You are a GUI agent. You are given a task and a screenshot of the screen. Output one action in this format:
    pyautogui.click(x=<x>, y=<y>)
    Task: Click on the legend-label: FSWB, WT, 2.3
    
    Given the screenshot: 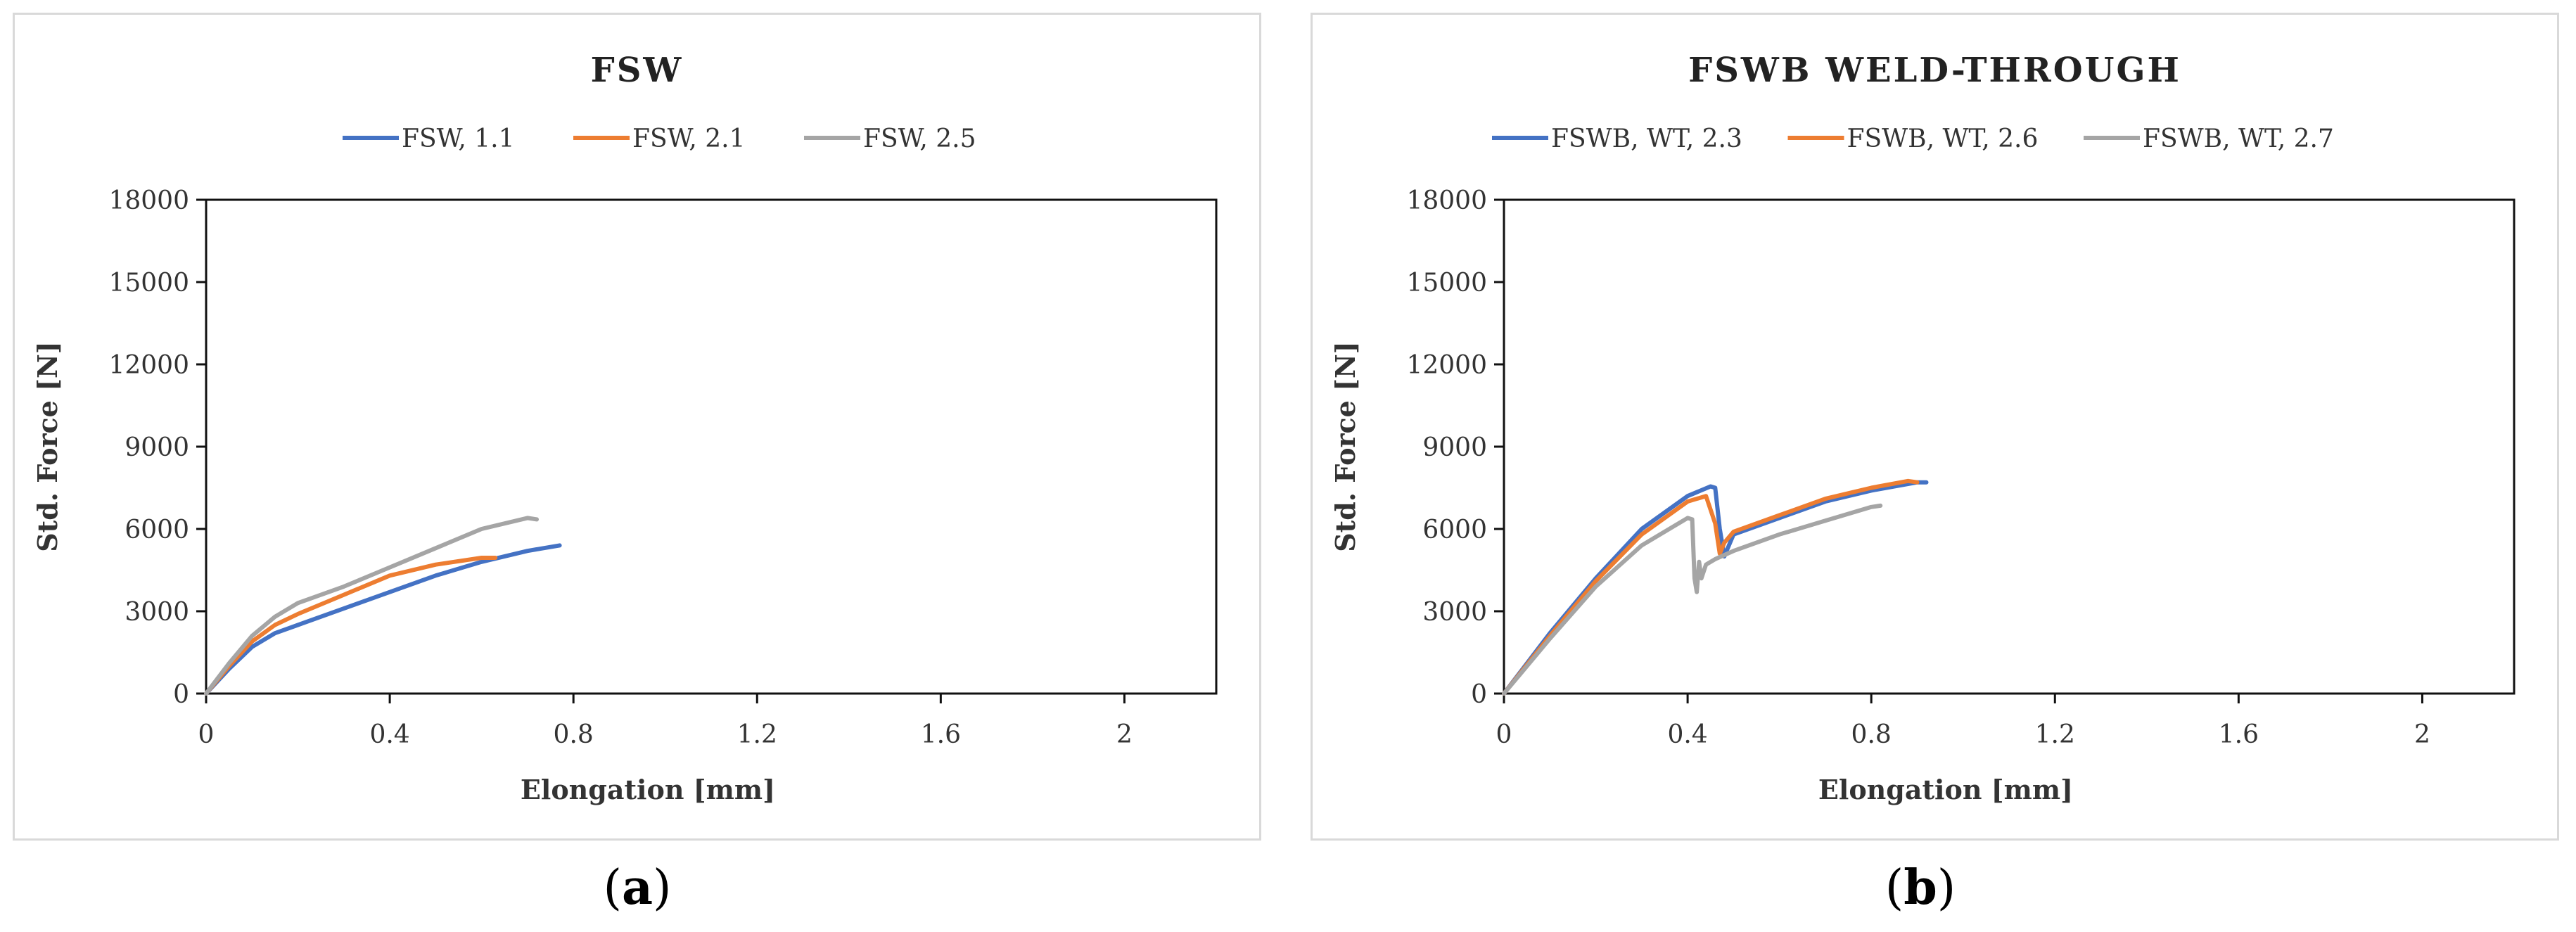 What is the action you would take?
    pyautogui.click(x=1646, y=139)
    